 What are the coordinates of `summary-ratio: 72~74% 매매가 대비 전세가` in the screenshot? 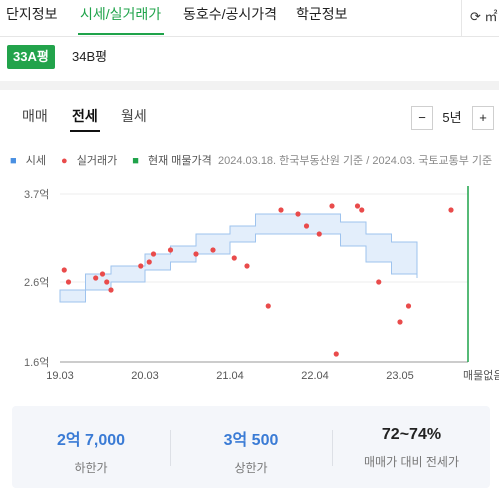 It's located at (411, 448).